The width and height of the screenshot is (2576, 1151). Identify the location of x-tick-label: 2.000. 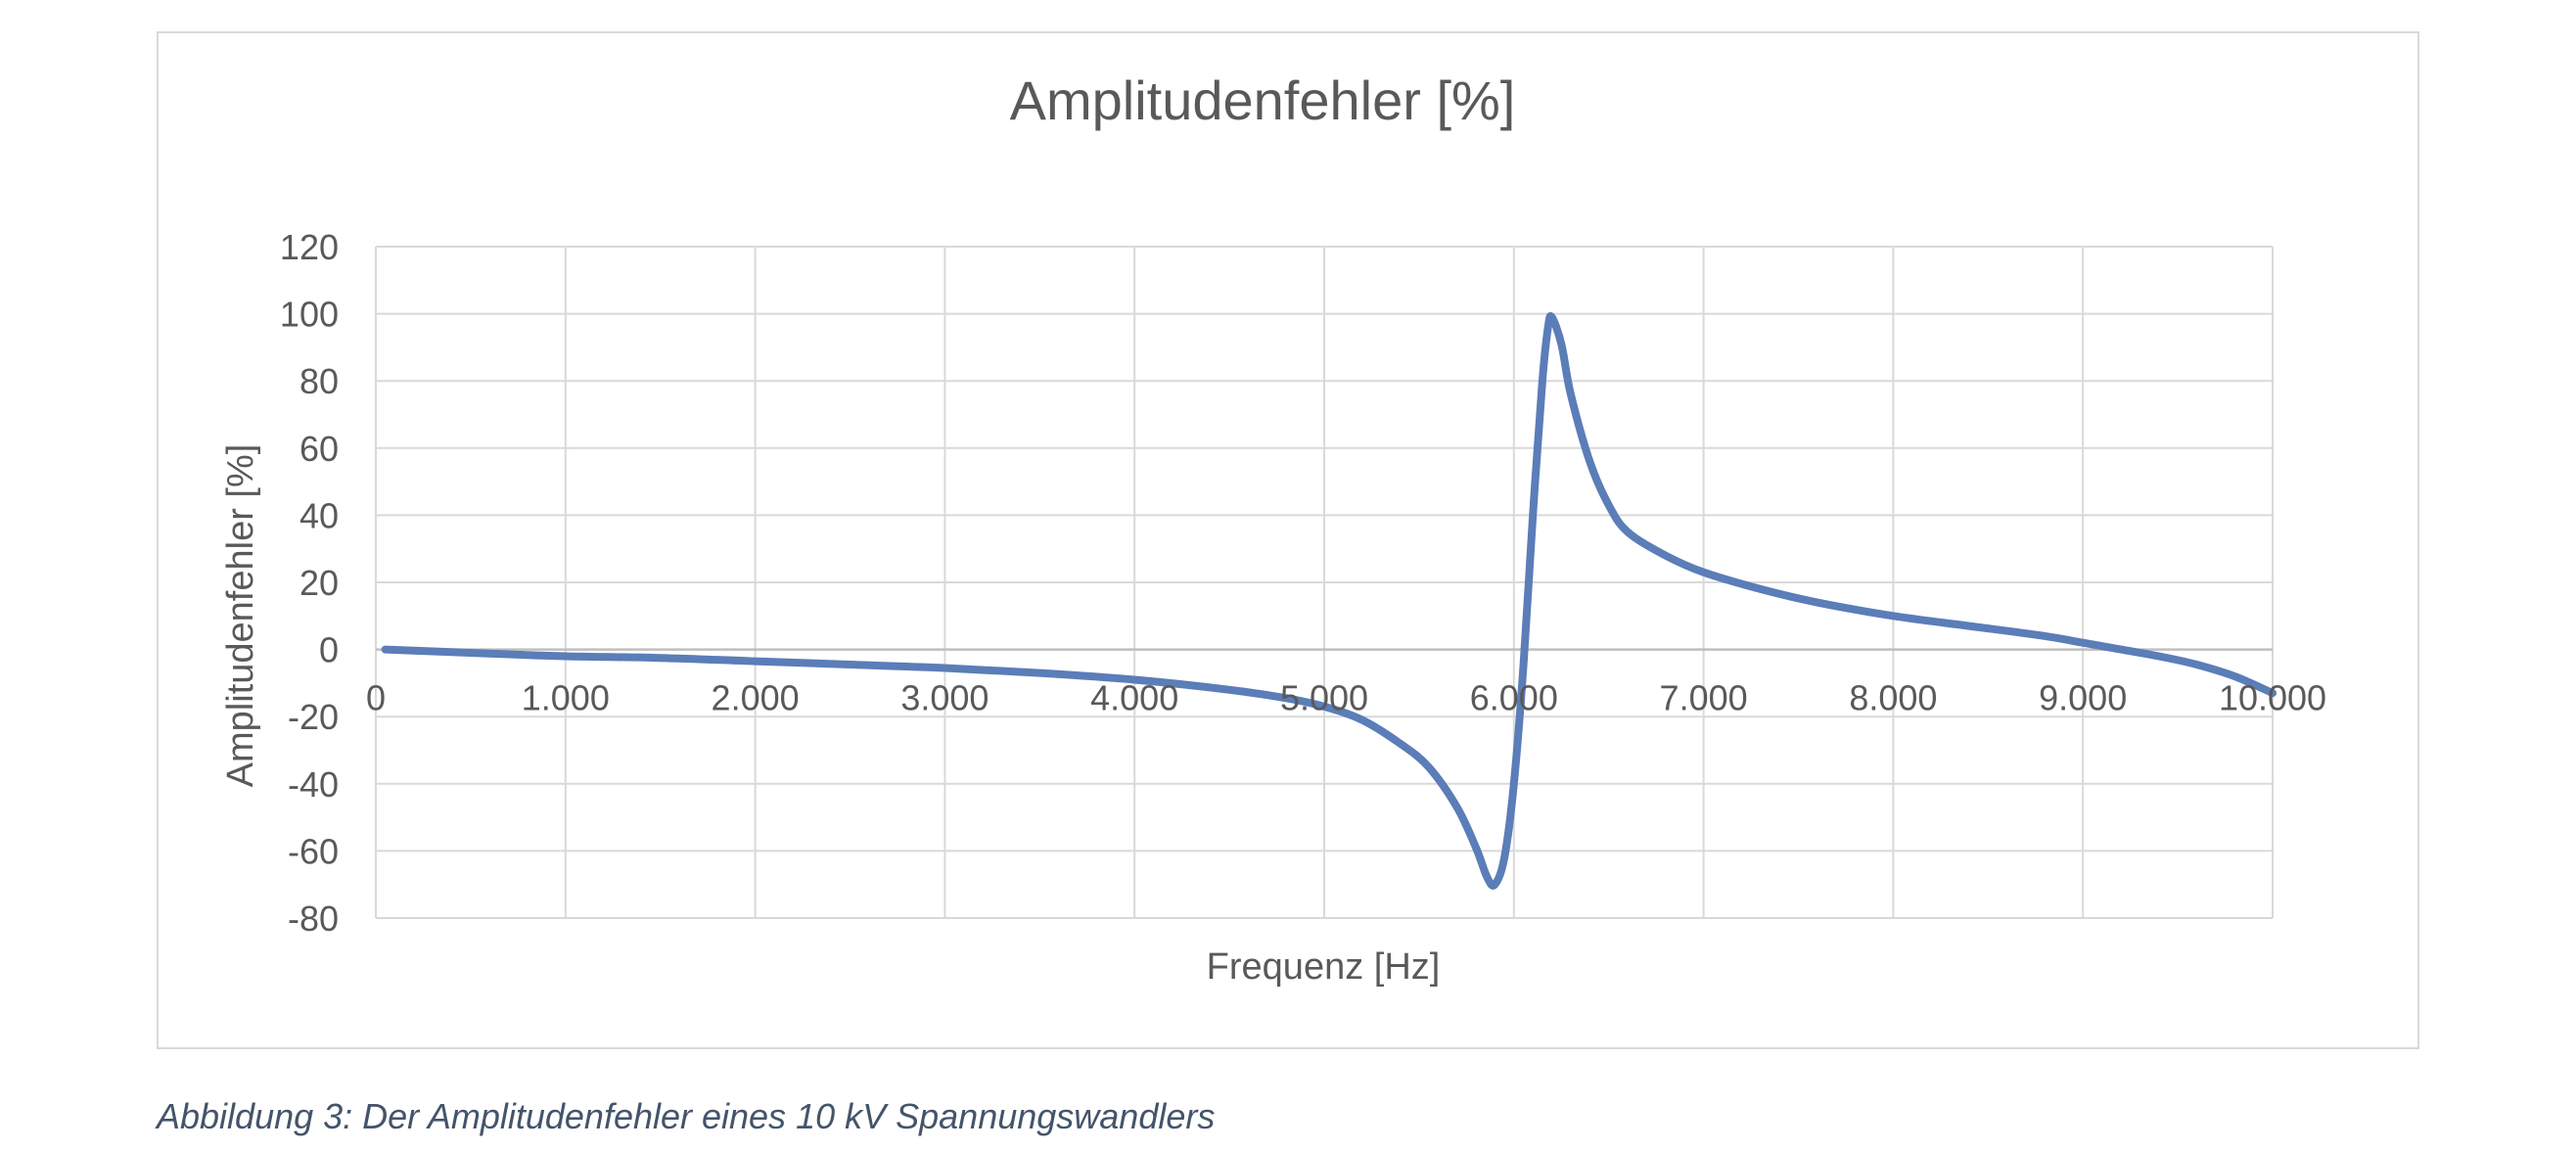
(756, 698).